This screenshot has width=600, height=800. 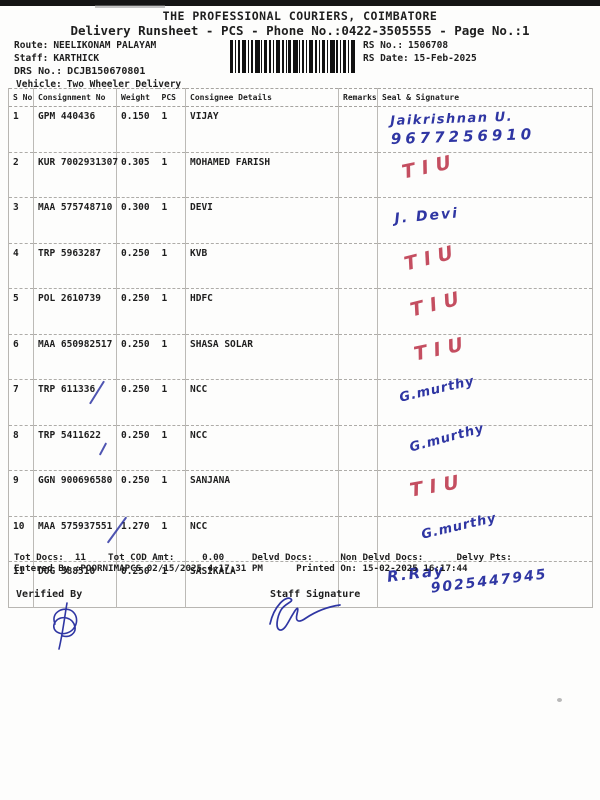 What do you see at coordinates (75, 493) in the screenshot?
I see `cell-consignment: GGN 900696580` at bounding box center [75, 493].